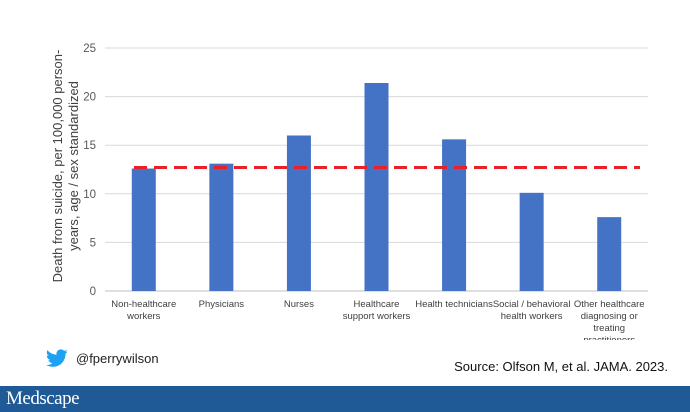 This screenshot has height=412, width=690. What do you see at coordinates (345, 399) in the screenshot?
I see `medscape-footer-bar: Medscape` at bounding box center [345, 399].